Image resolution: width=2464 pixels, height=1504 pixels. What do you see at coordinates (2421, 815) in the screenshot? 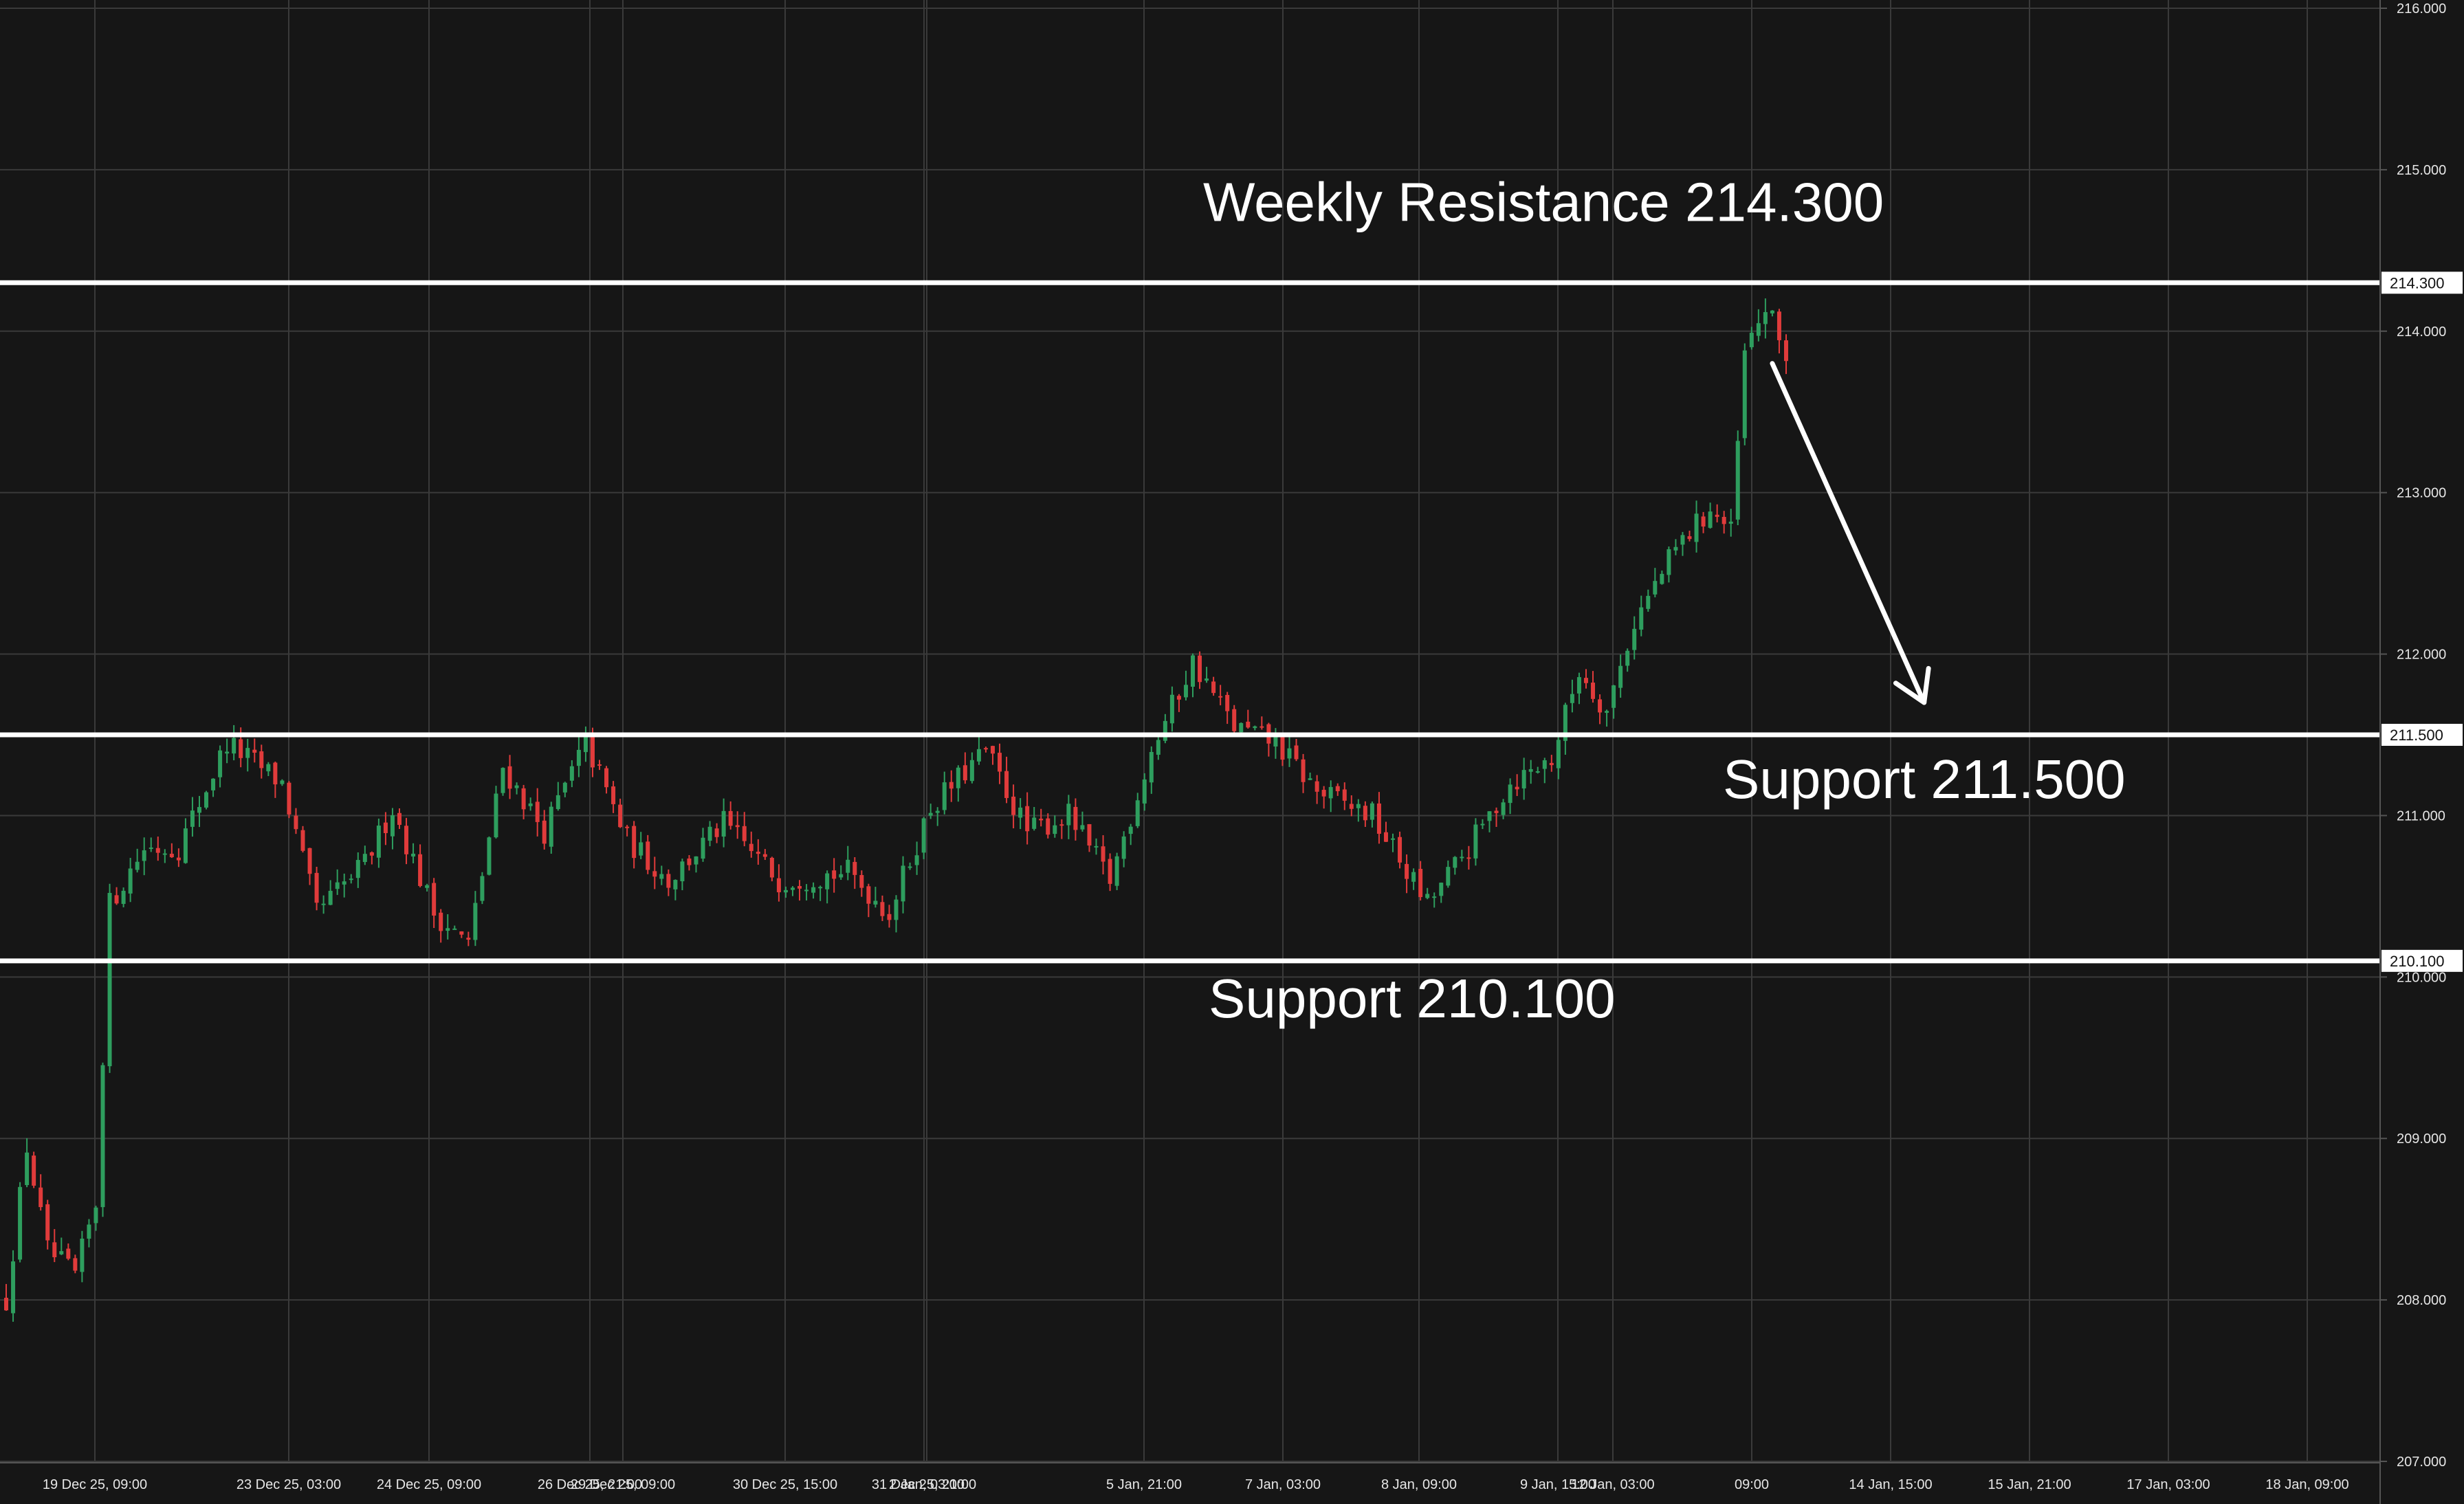
I see `y-tick-label: 211.000` at bounding box center [2421, 815].